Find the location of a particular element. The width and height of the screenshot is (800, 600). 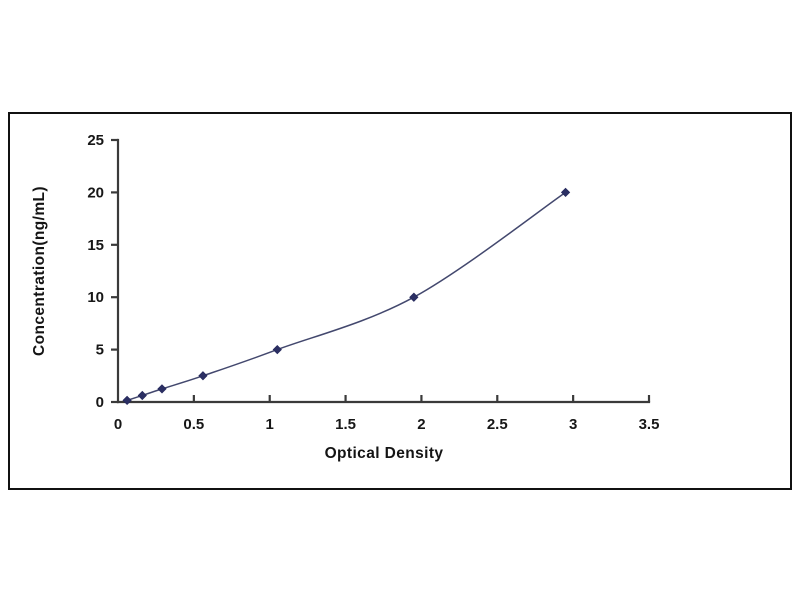

y-tick-label-group: 0 5 10 15 20 25 is located at coordinates (95, 271).